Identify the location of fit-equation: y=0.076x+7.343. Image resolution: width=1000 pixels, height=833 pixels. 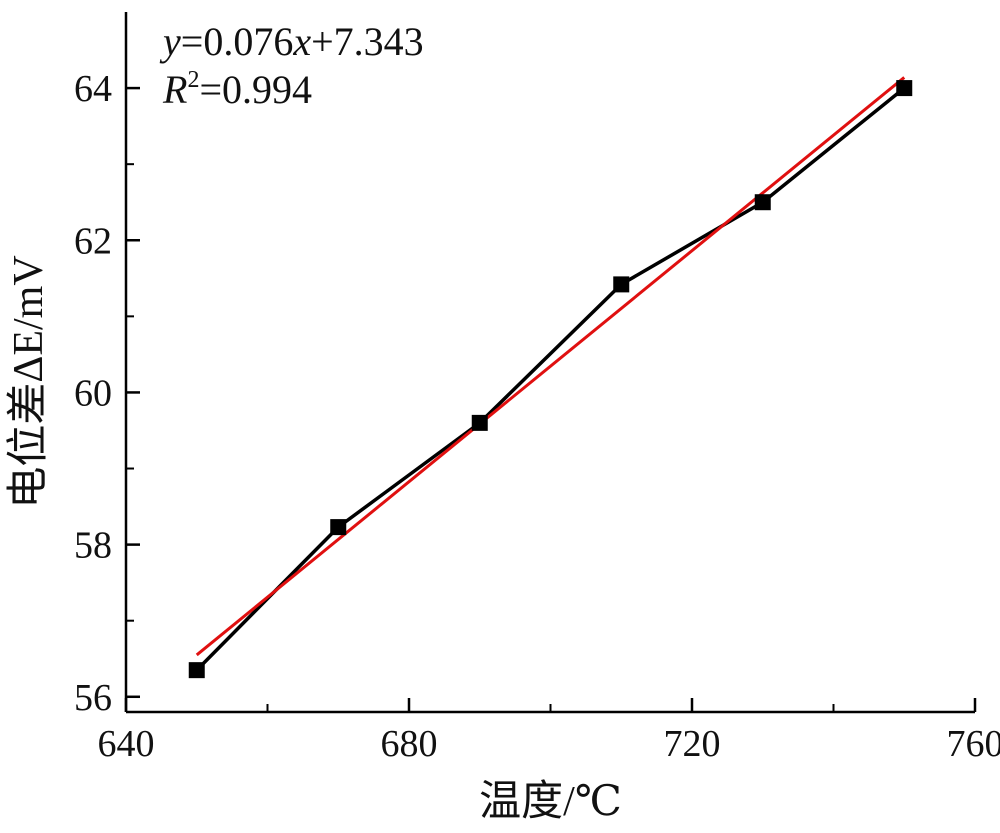
(291, 41).